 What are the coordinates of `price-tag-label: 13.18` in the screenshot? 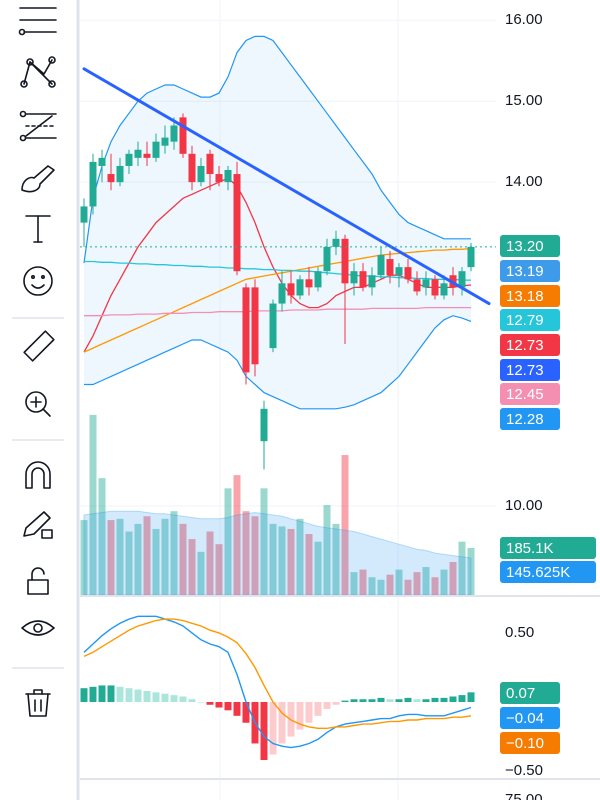 It's located at (525, 296).